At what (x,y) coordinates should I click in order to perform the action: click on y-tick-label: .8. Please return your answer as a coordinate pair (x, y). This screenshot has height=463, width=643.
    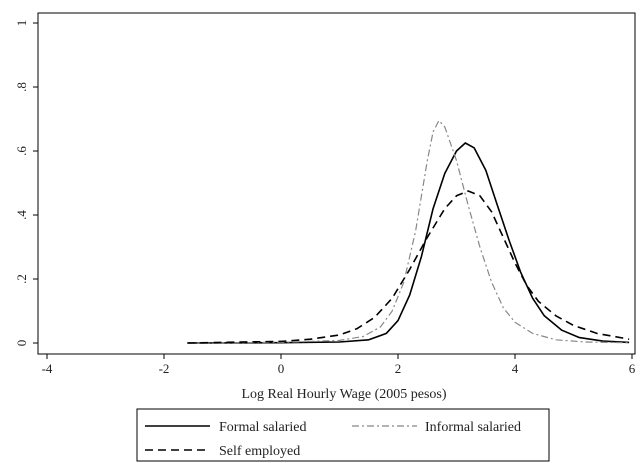
    Looking at the image, I should click on (21, 87).